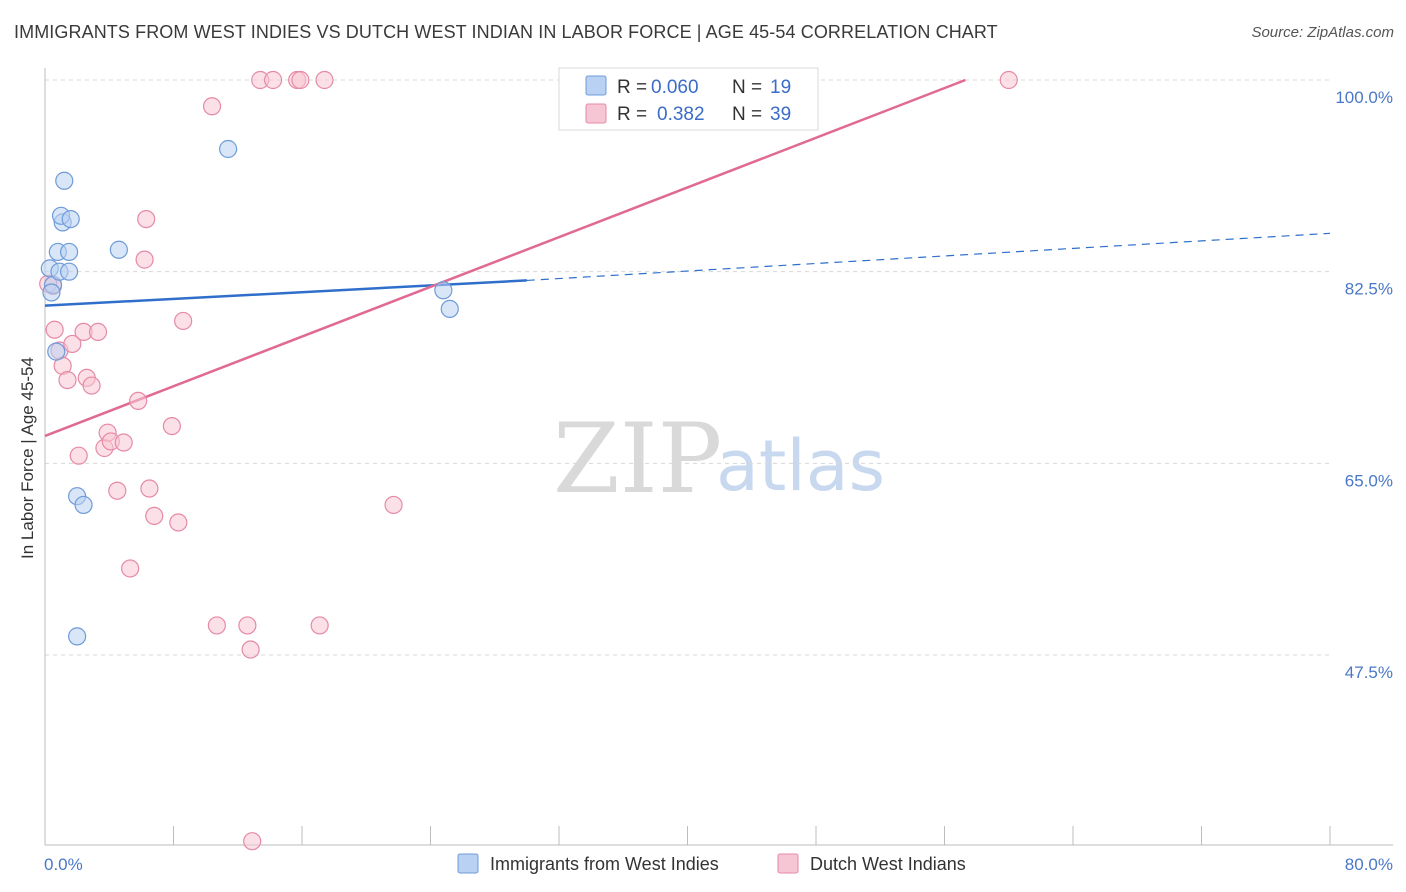 This screenshot has width=1406, height=892. What do you see at coordinates (63, 864) in the screenshot?
I see `x-tick-label: 0.0%` at bounding box center [63, 864].